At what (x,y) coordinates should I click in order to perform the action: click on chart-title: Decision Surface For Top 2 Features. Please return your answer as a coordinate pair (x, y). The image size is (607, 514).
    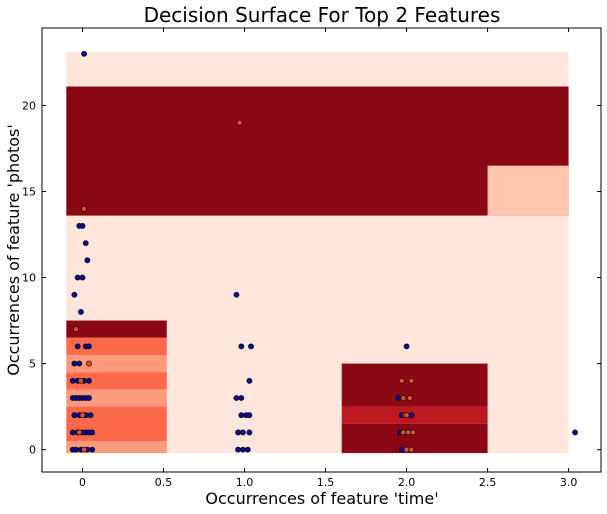
    Looking at the image, I should click on (322, 15).